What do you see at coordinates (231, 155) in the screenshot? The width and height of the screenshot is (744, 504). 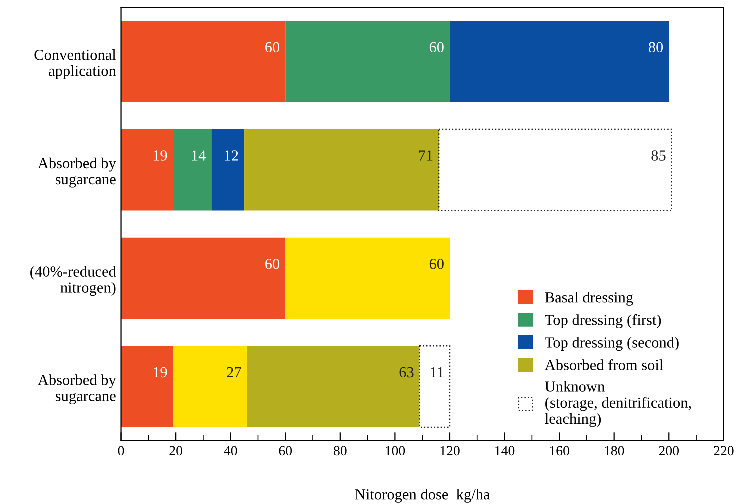 I see `data-label: 12` at bounding box center [231, 155].